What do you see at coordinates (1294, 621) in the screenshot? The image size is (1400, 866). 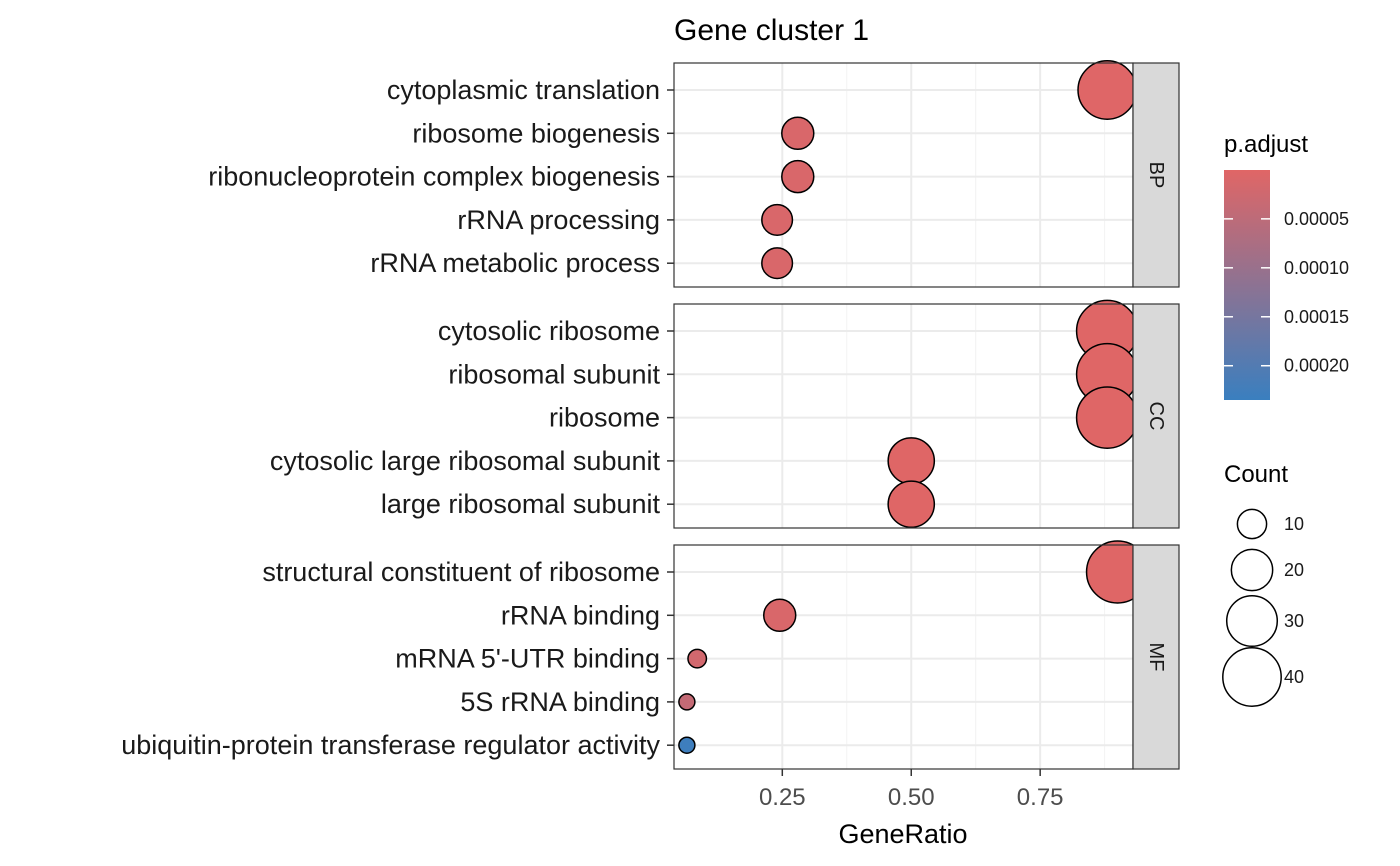 I see `size-legend-label: 30` at bounding box center [1294, 621].